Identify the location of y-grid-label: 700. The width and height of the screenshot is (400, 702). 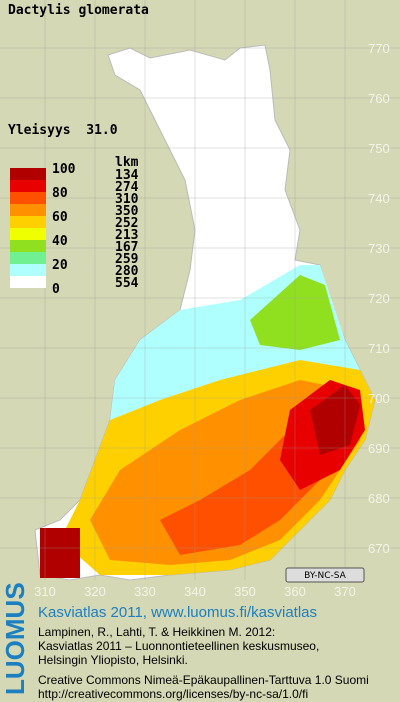
(379, 398).